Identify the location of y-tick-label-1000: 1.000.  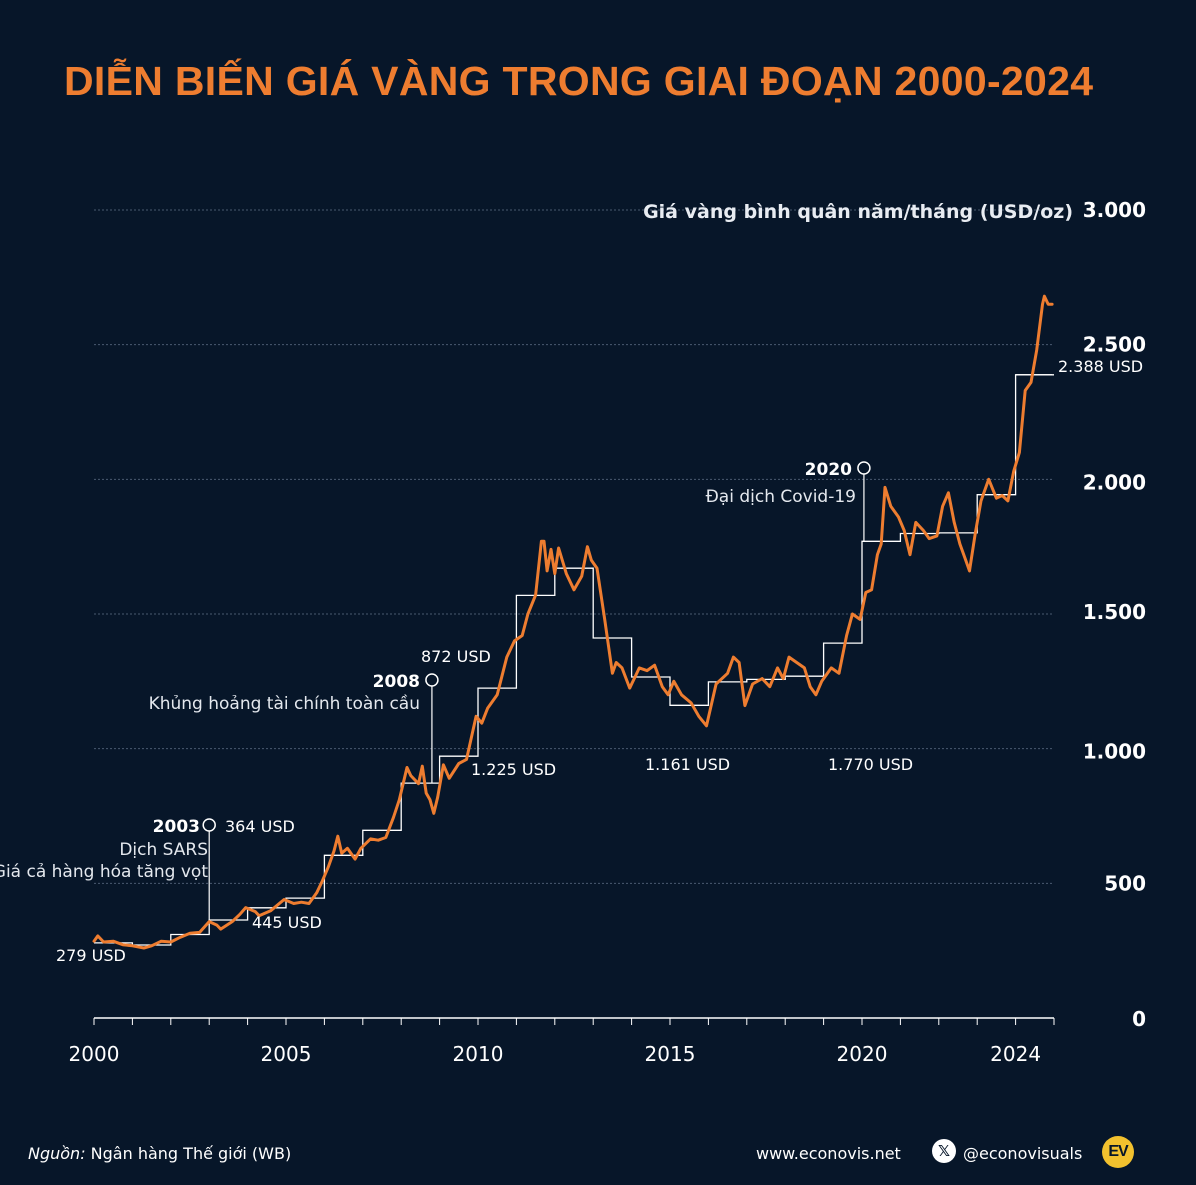
(1114, 752).